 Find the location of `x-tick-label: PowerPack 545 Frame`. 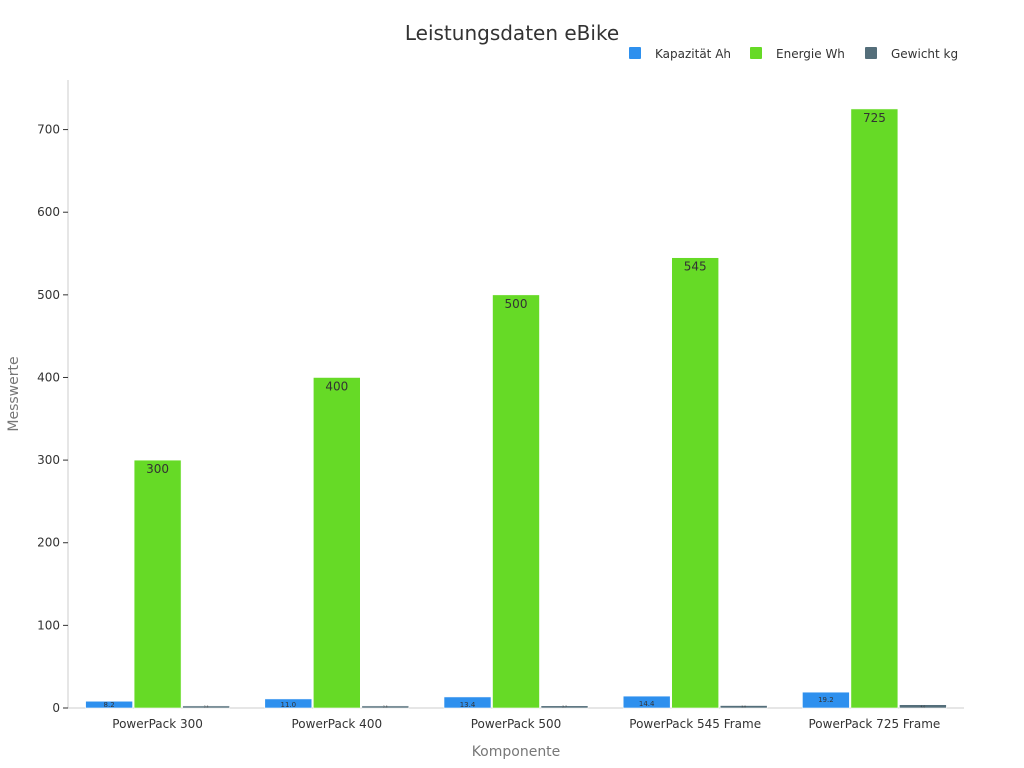

x-tick-label: PowerPack 545 Frame is located at coordinates (695, 724).